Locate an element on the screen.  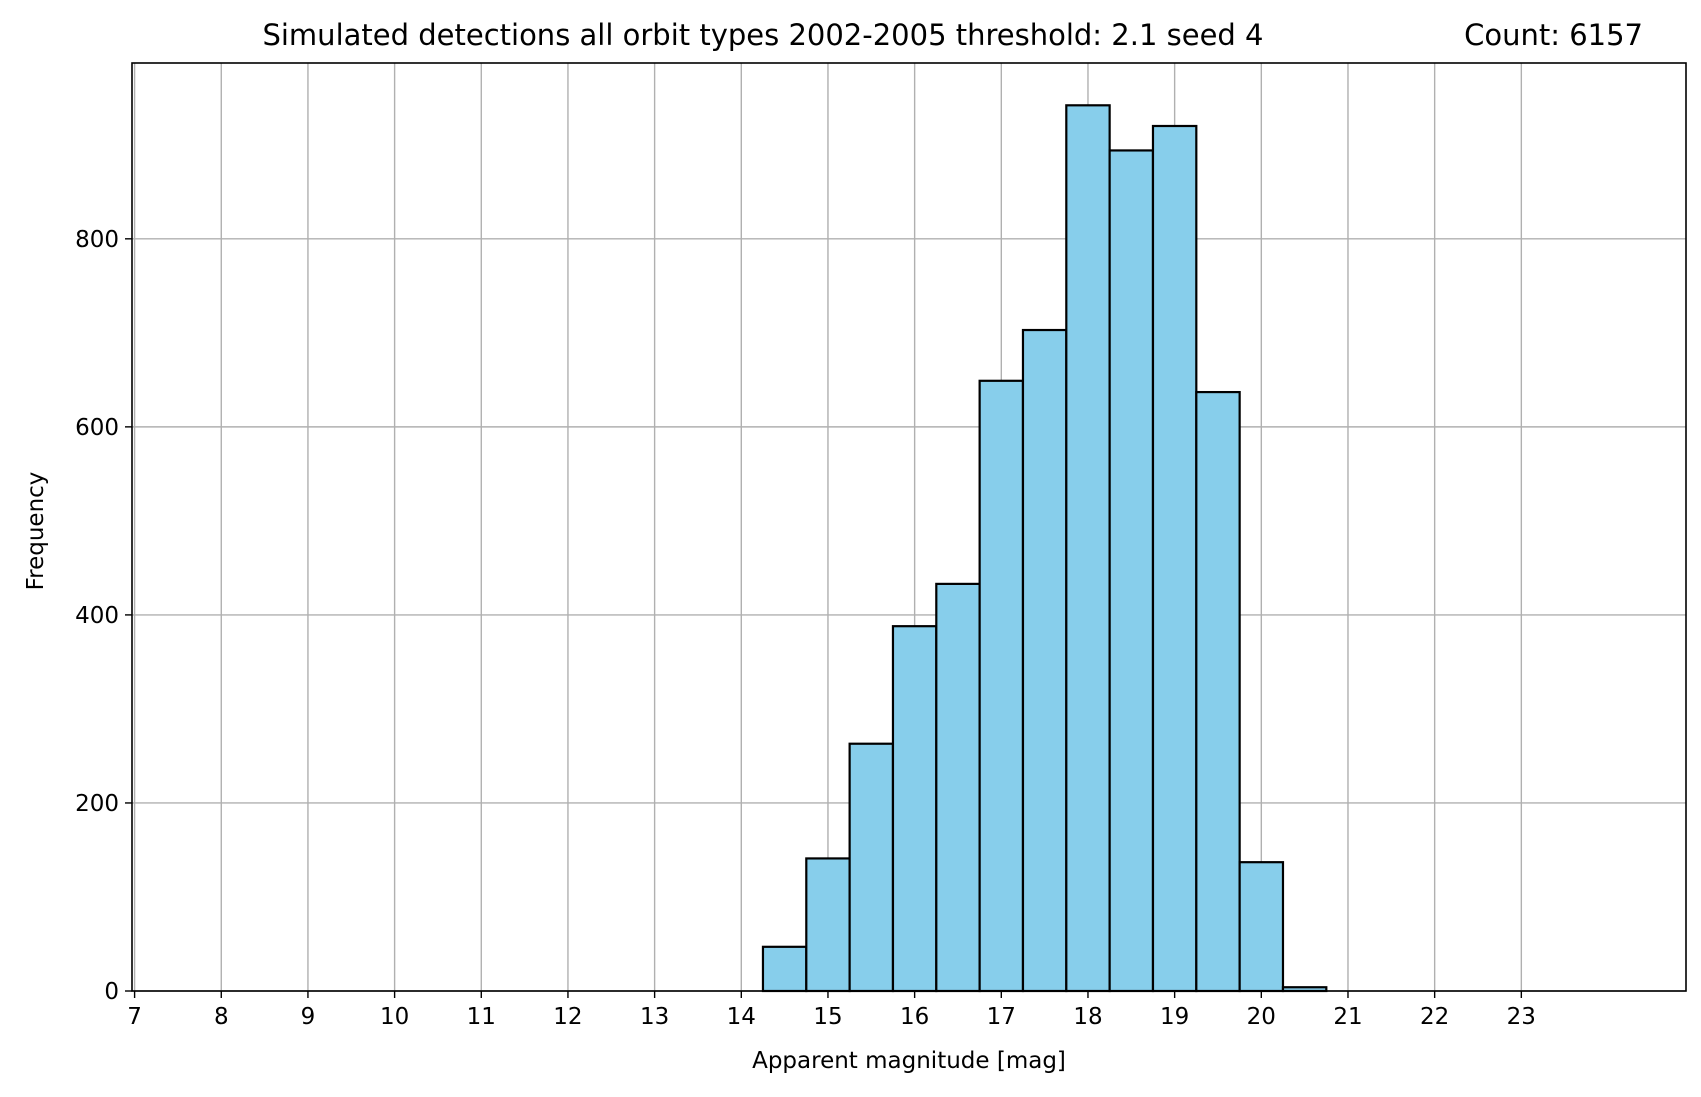
y-tick-label: 0 is located at coordinates (111, 992).